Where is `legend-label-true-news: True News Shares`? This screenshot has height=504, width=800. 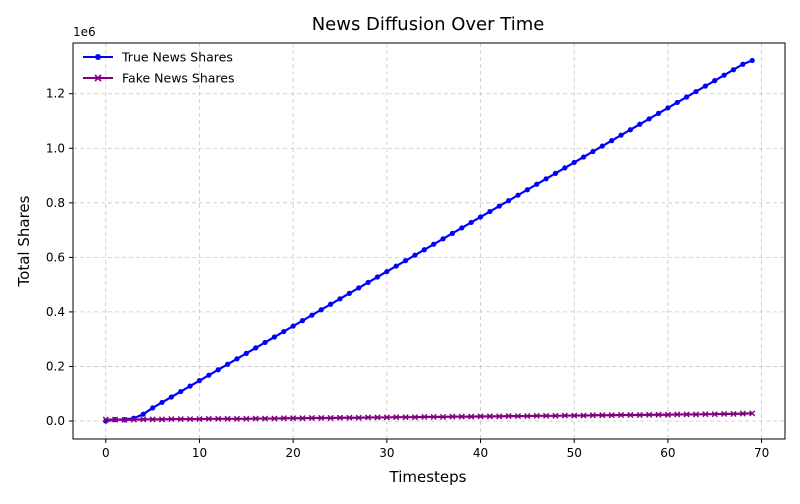 legend-label-true-news: True News Shares is located at coordinates (177, 57).